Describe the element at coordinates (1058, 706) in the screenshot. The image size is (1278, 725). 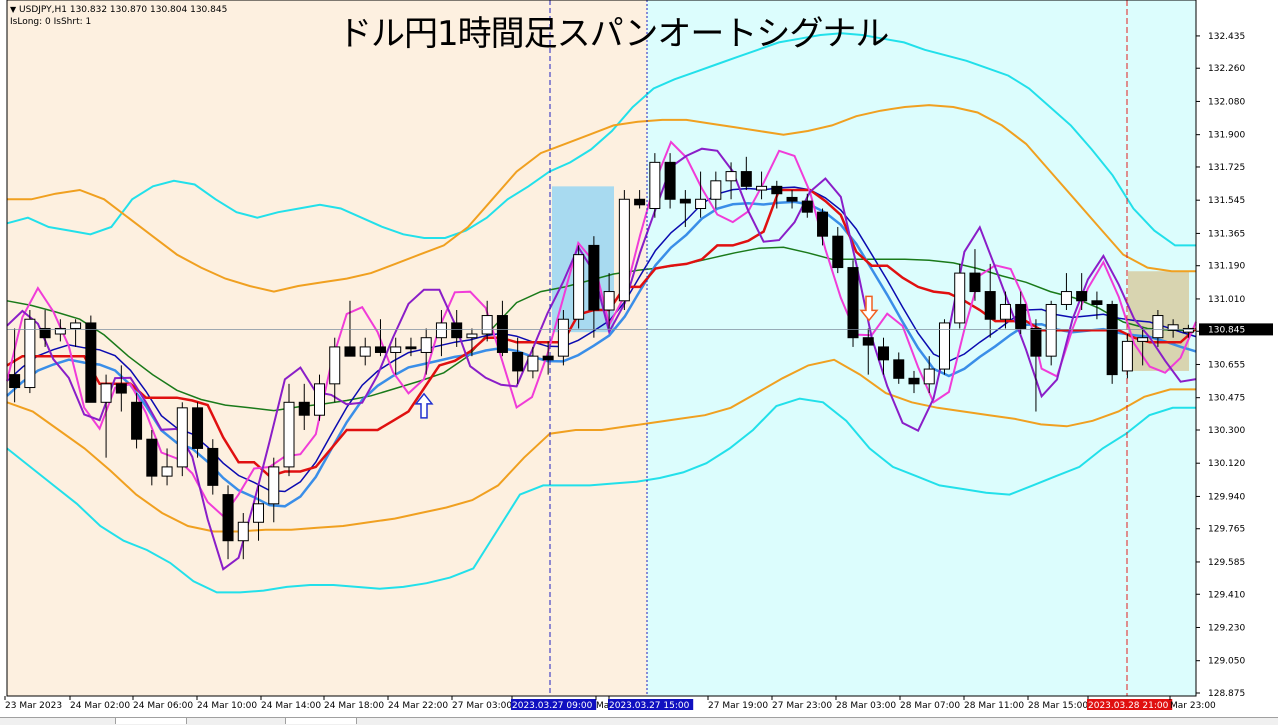
I see `x-tick-label: 28 Mar 15:00` at that location.